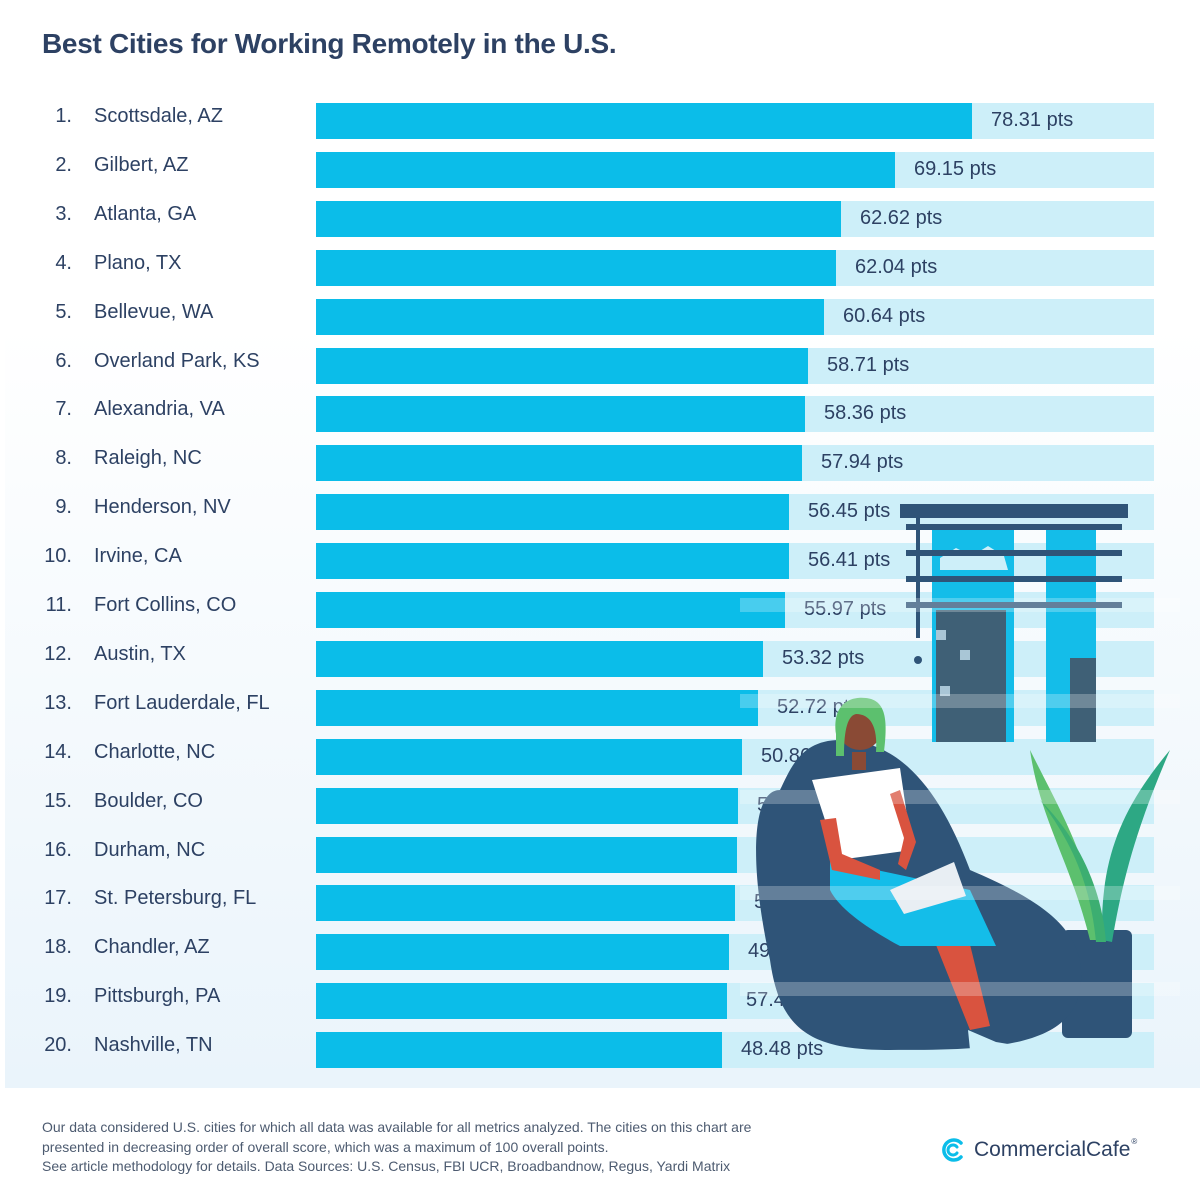 The height and width of the screenshot is (1204, 1200). I want to click on commercialcafe-logo-icon, so click(952, 1150).